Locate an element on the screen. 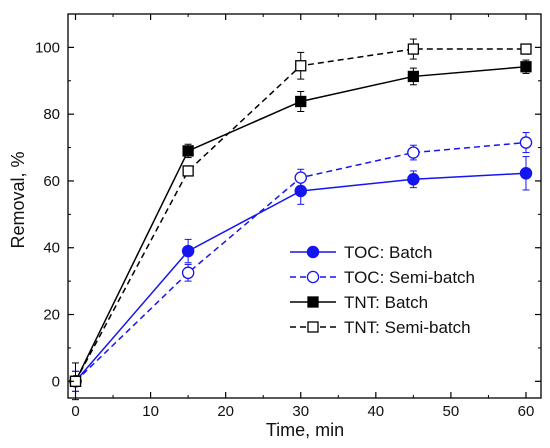 The height and width of the screenshot is (448, 550). x-tick-label-30: 30 is located at coordinates (300, 411).